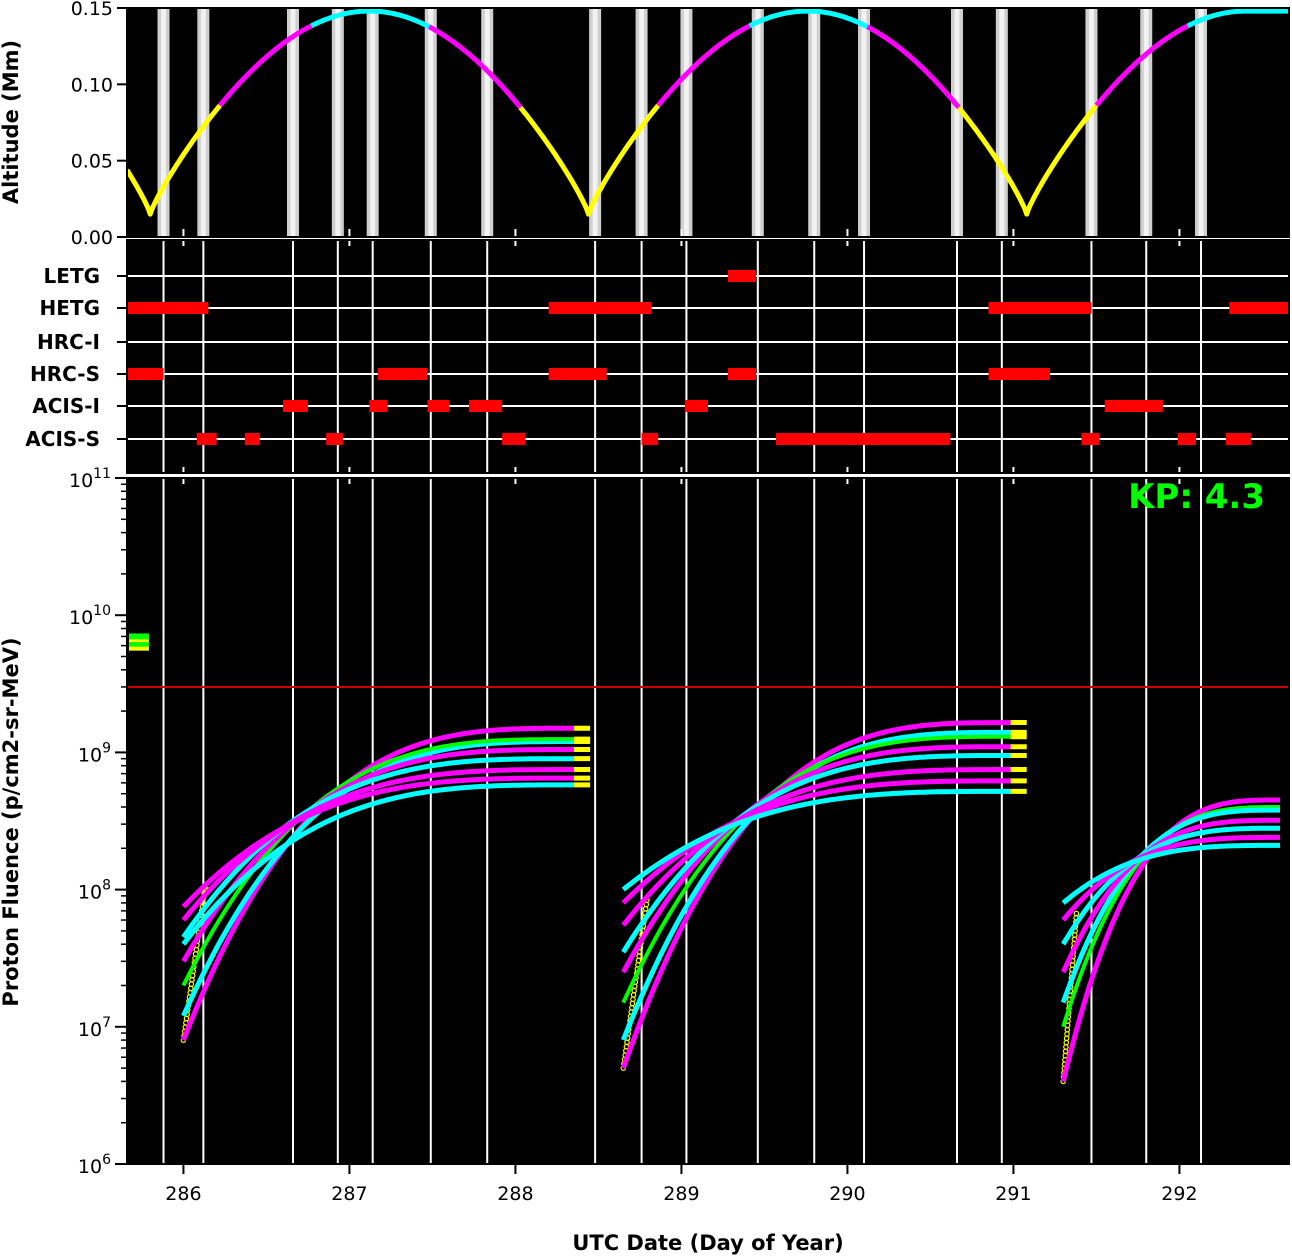 Image resolution: width=1292 pixels, height=1257 pixels. What do you see at coordinates (1013, 1194) in the screenshot?
I see `fluence-x-tick-label: 291` at bounding box center [1013, 1194].